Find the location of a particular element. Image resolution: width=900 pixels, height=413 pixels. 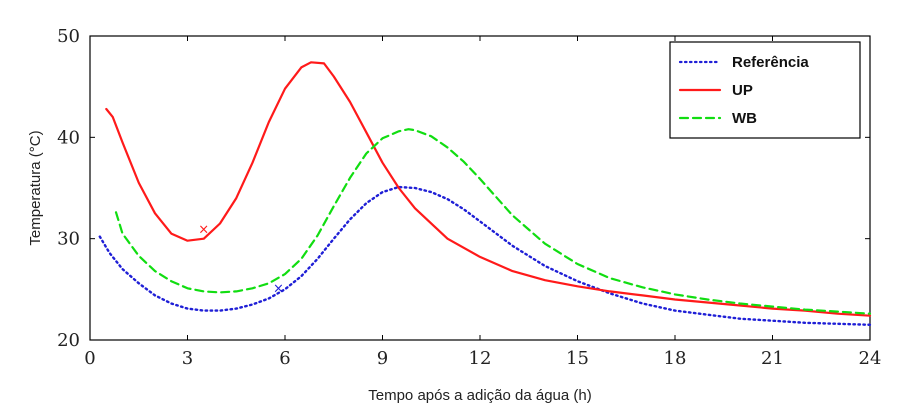

y-axis-label: Temperatura (°C) is located at coordinates (35, 187).